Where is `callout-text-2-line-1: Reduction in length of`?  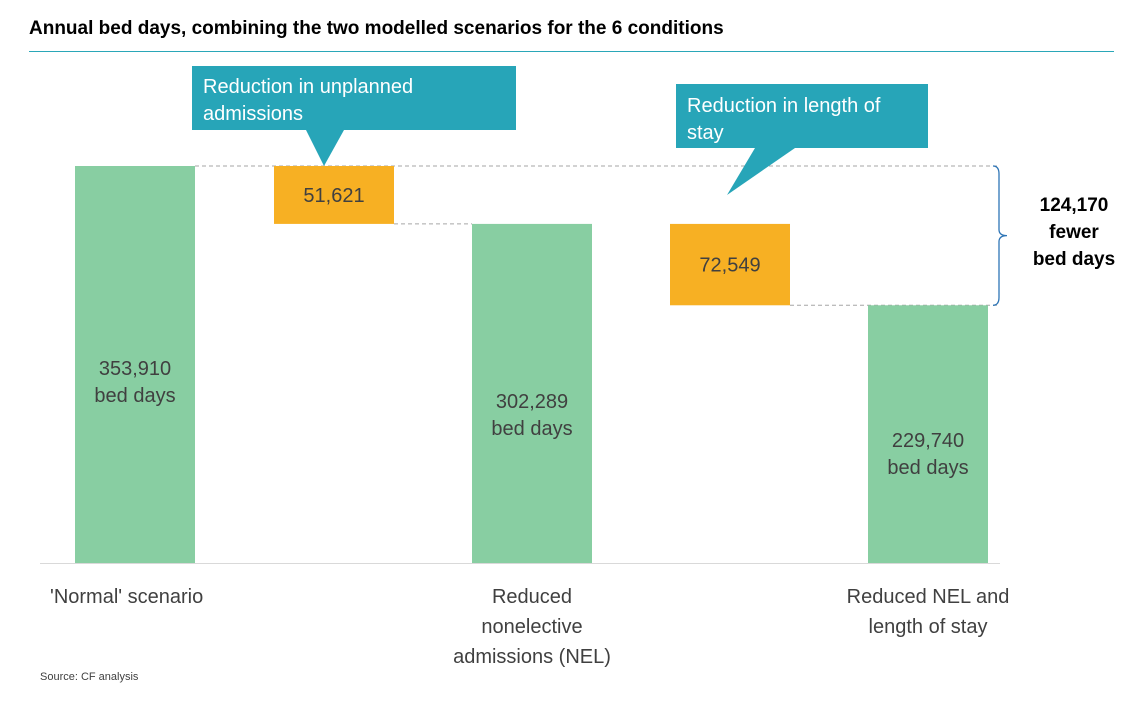
callout-text-2-line-1: Reduction in length of is located at coordinates (784, 106).